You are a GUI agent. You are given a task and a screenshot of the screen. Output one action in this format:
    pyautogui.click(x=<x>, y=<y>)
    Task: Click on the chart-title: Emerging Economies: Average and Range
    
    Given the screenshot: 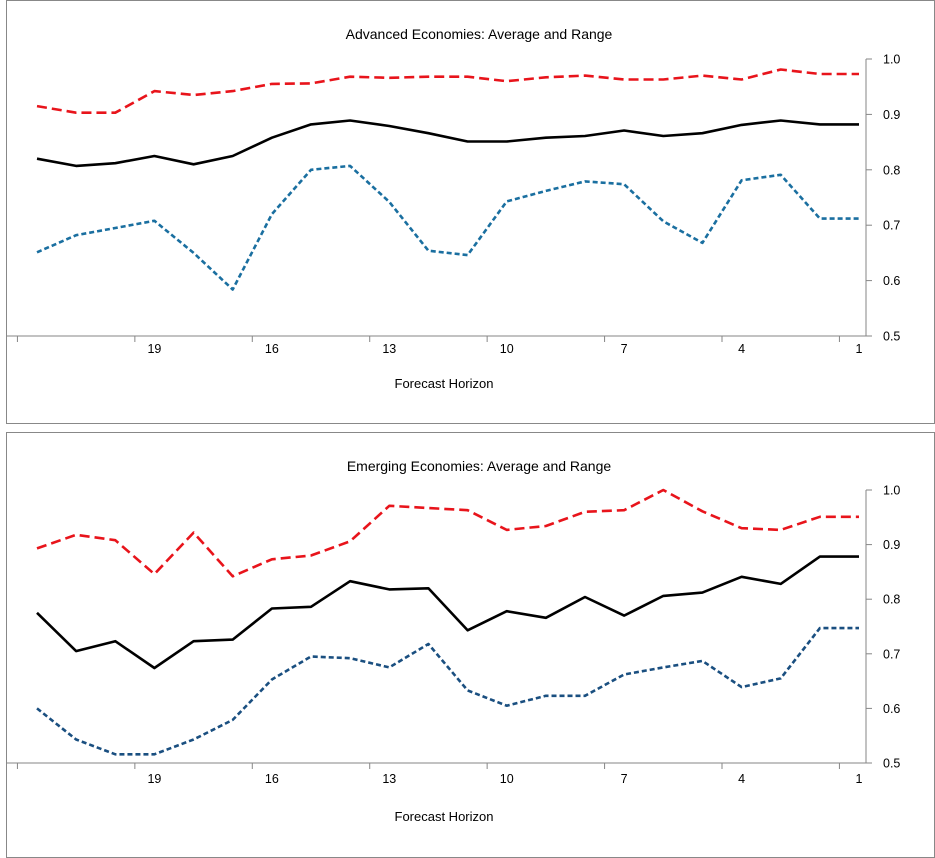 What is the action you would take?
    pyautogui.click(x=479, y=466)
    